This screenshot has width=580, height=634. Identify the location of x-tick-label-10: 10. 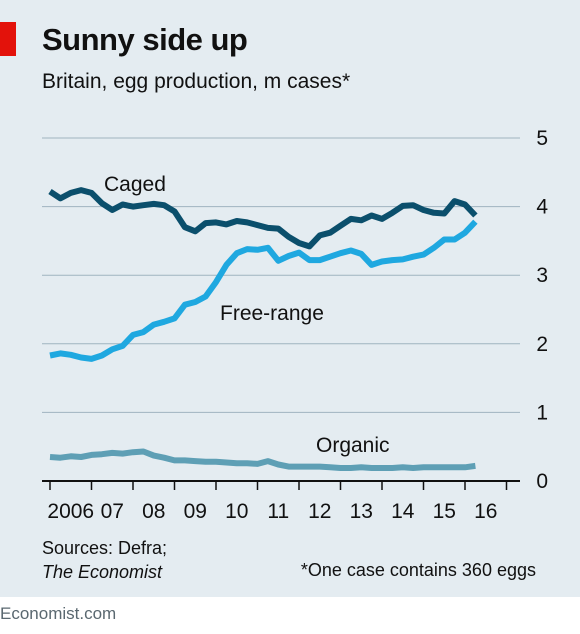
(236, 511).